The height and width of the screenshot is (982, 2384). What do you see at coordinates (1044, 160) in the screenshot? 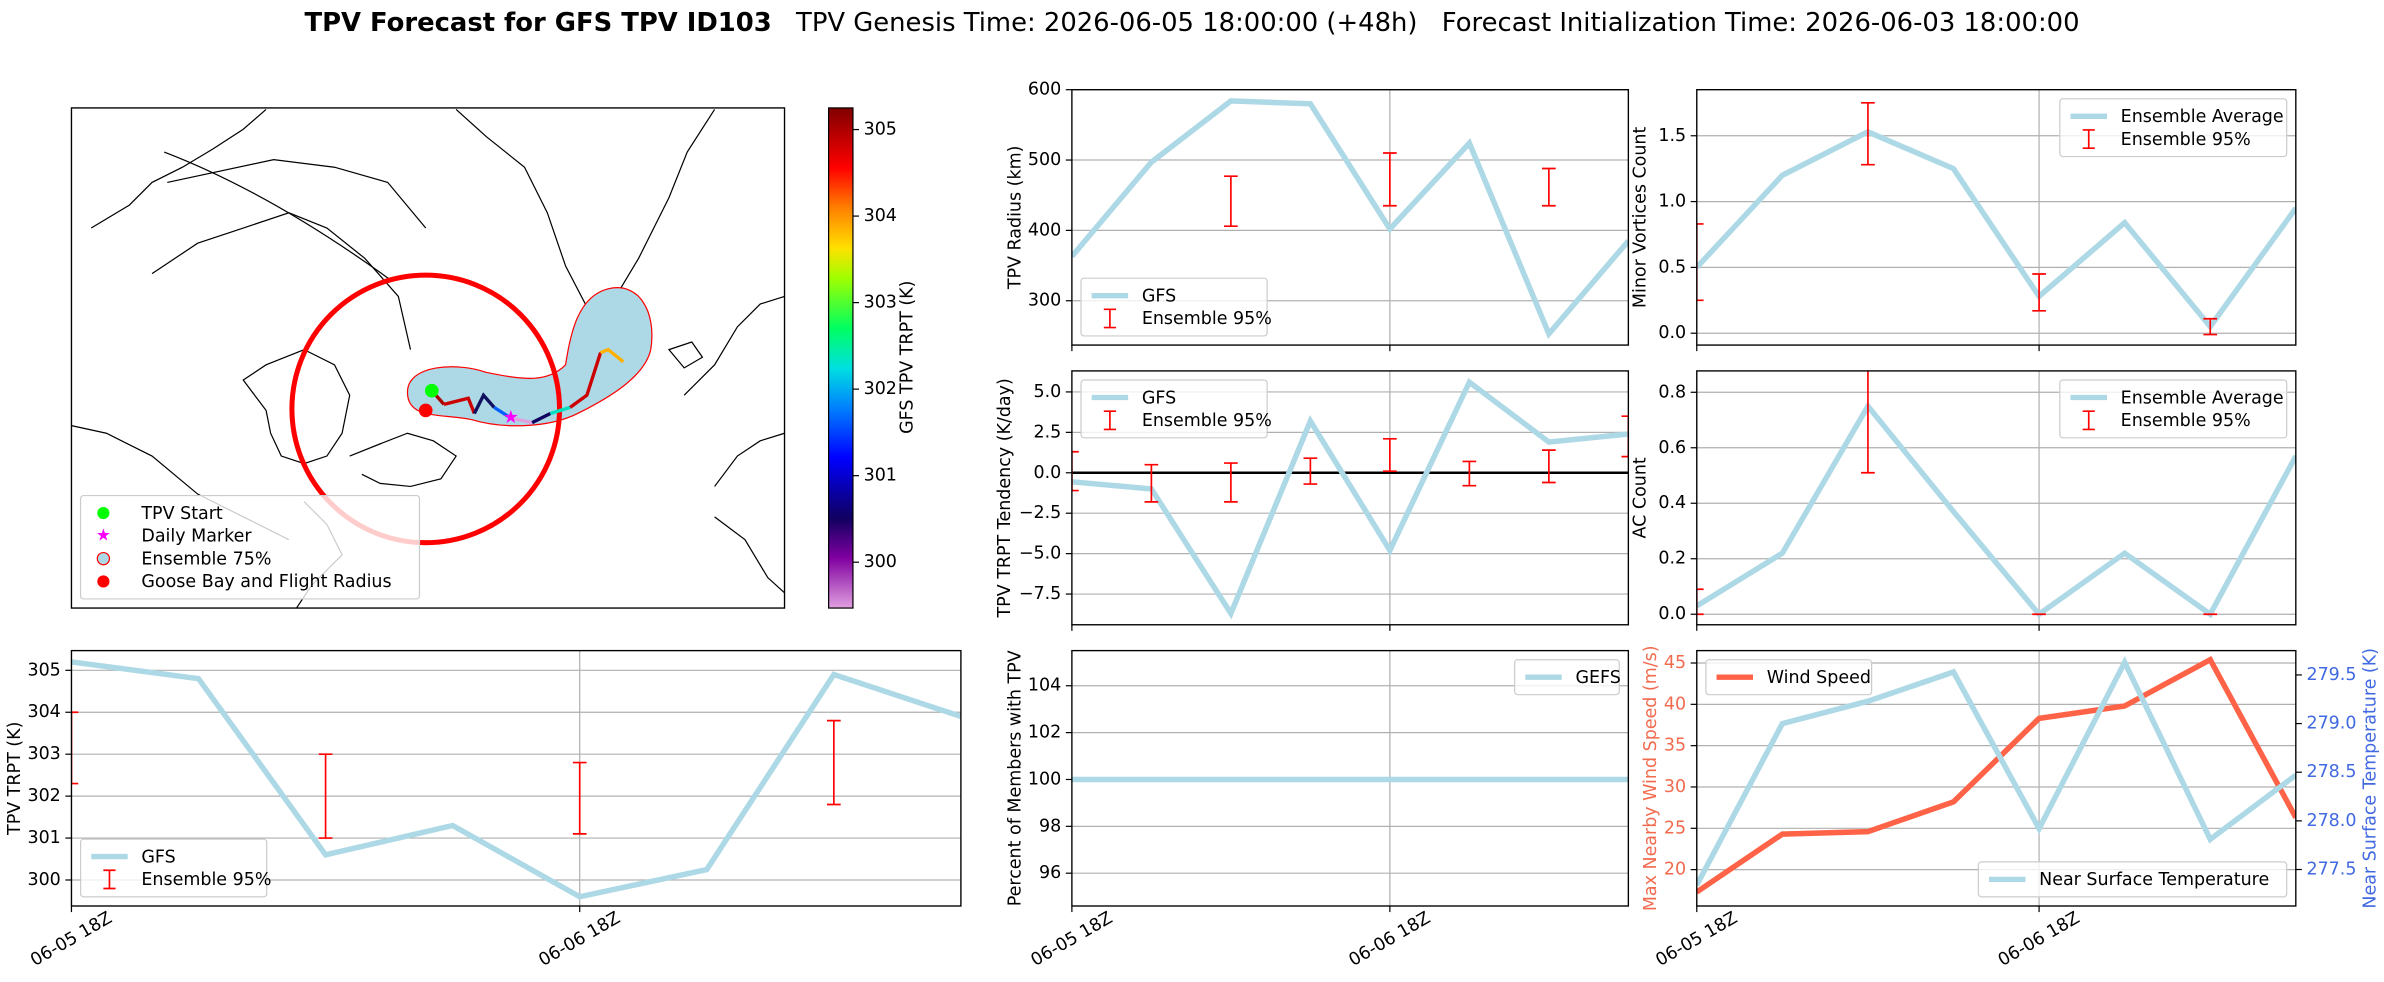
I see `y-tick-label: 500` at bounding box center [1044, 160].